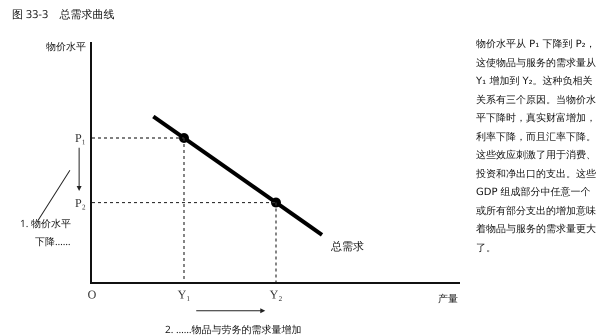 This screenshot has width=600, height=336. What do you see at coordinates (347, 246) in the screenshot?
I see `series-label: 总需求` at bounding box center [347, 246].